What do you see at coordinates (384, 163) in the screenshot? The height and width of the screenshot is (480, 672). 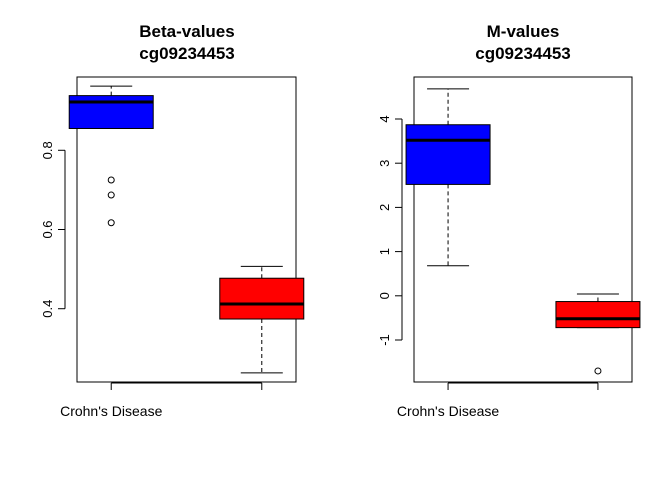 I see `y-tick-label: 3` at bounding box center [384, 163].